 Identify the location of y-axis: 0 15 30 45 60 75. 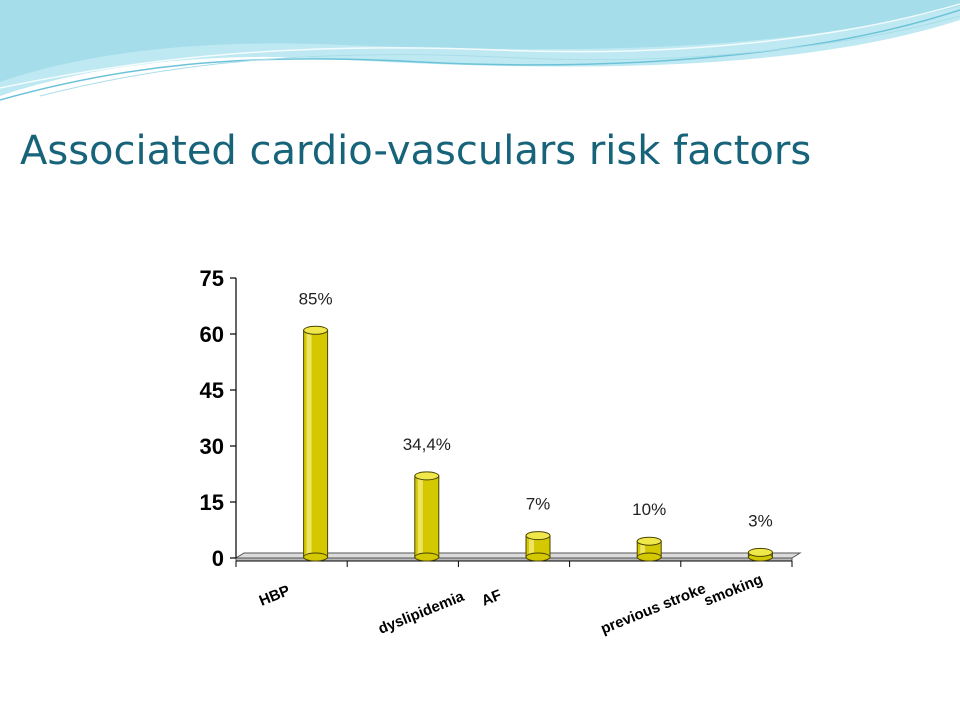
(218, 418).